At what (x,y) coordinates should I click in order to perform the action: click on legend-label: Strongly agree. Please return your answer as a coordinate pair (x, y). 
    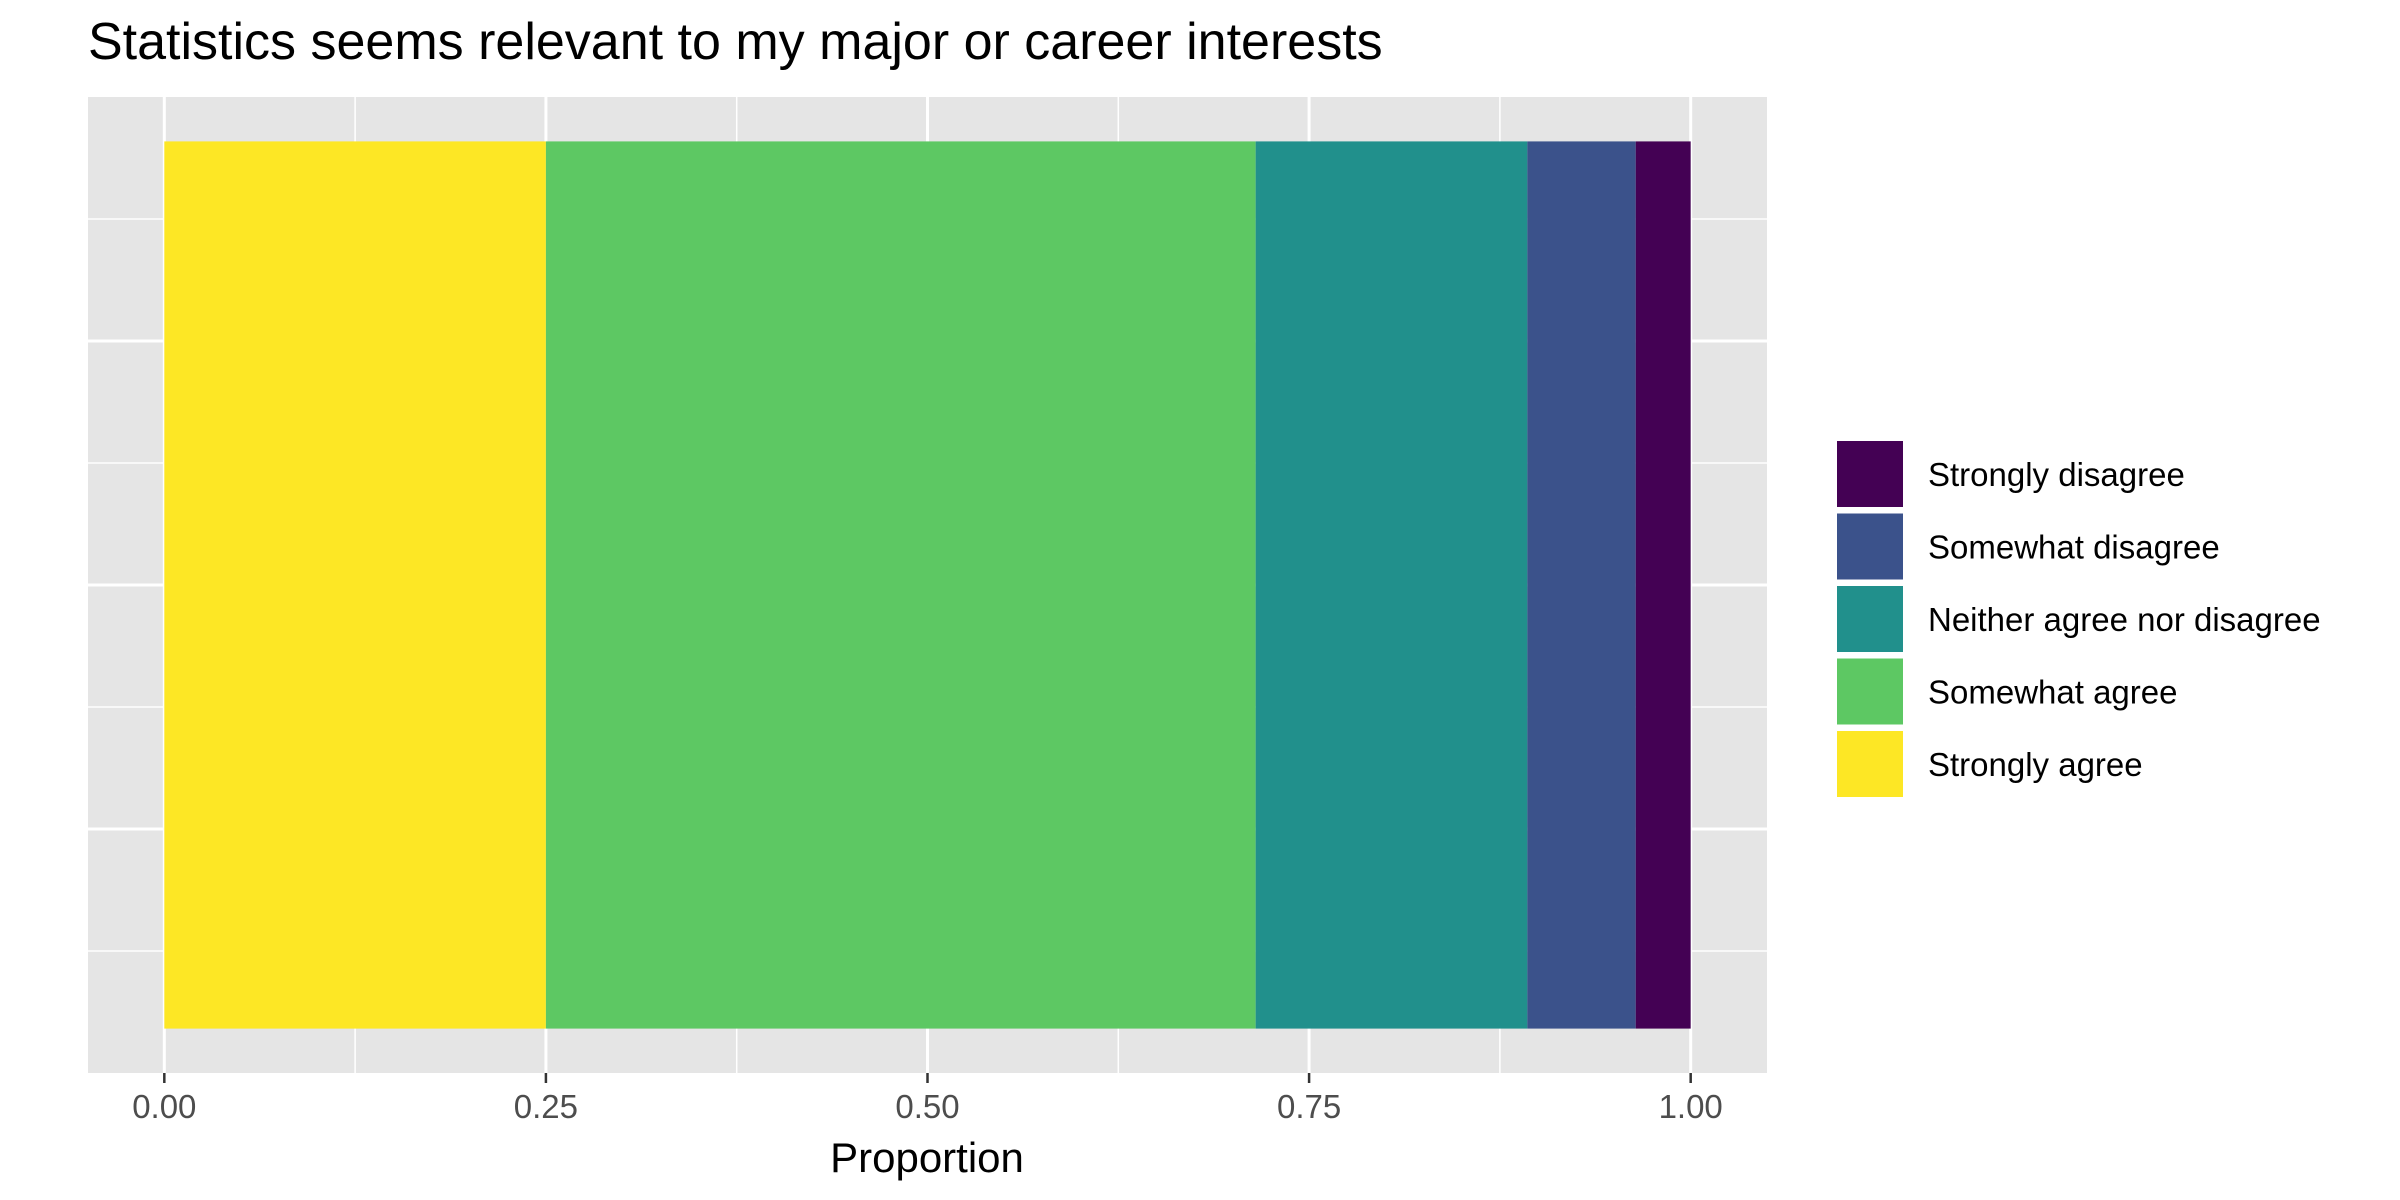
    Looking at the image, I should click on (2035, 764).